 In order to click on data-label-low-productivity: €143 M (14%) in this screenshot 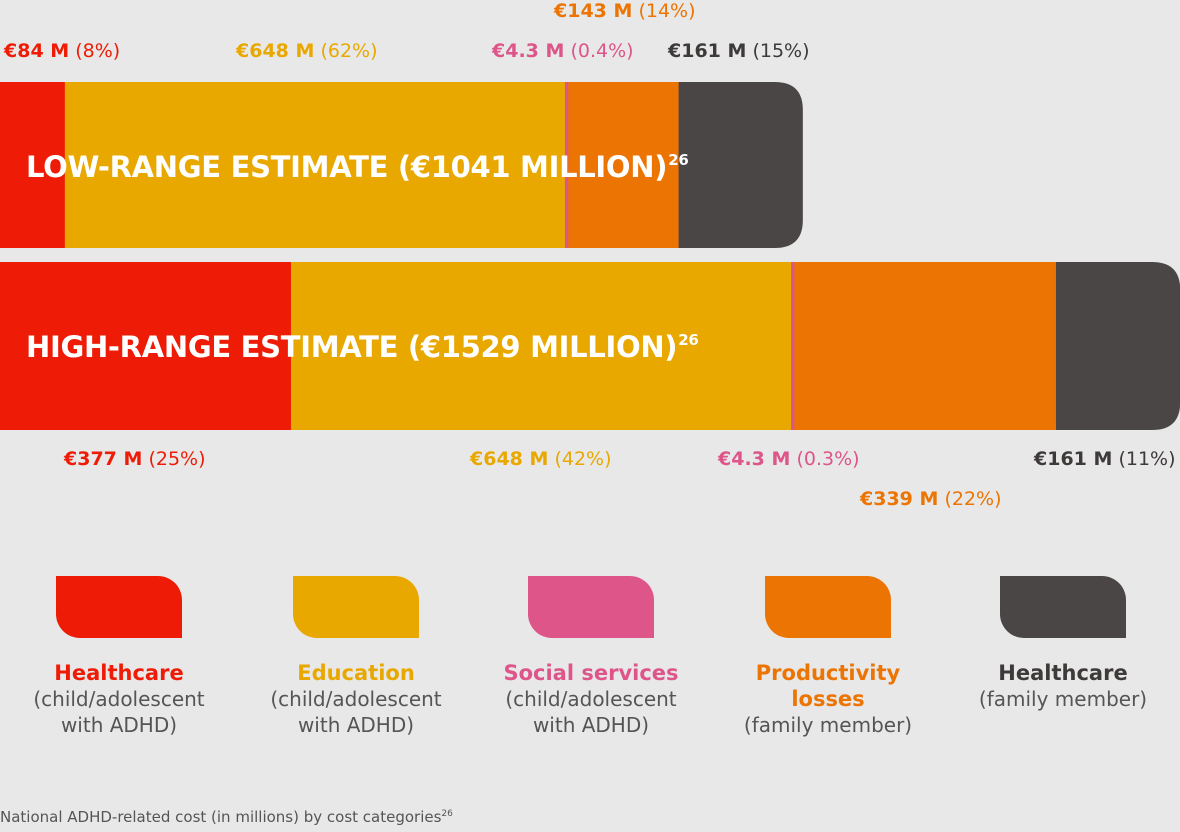, I will do `click(625, 11)`.